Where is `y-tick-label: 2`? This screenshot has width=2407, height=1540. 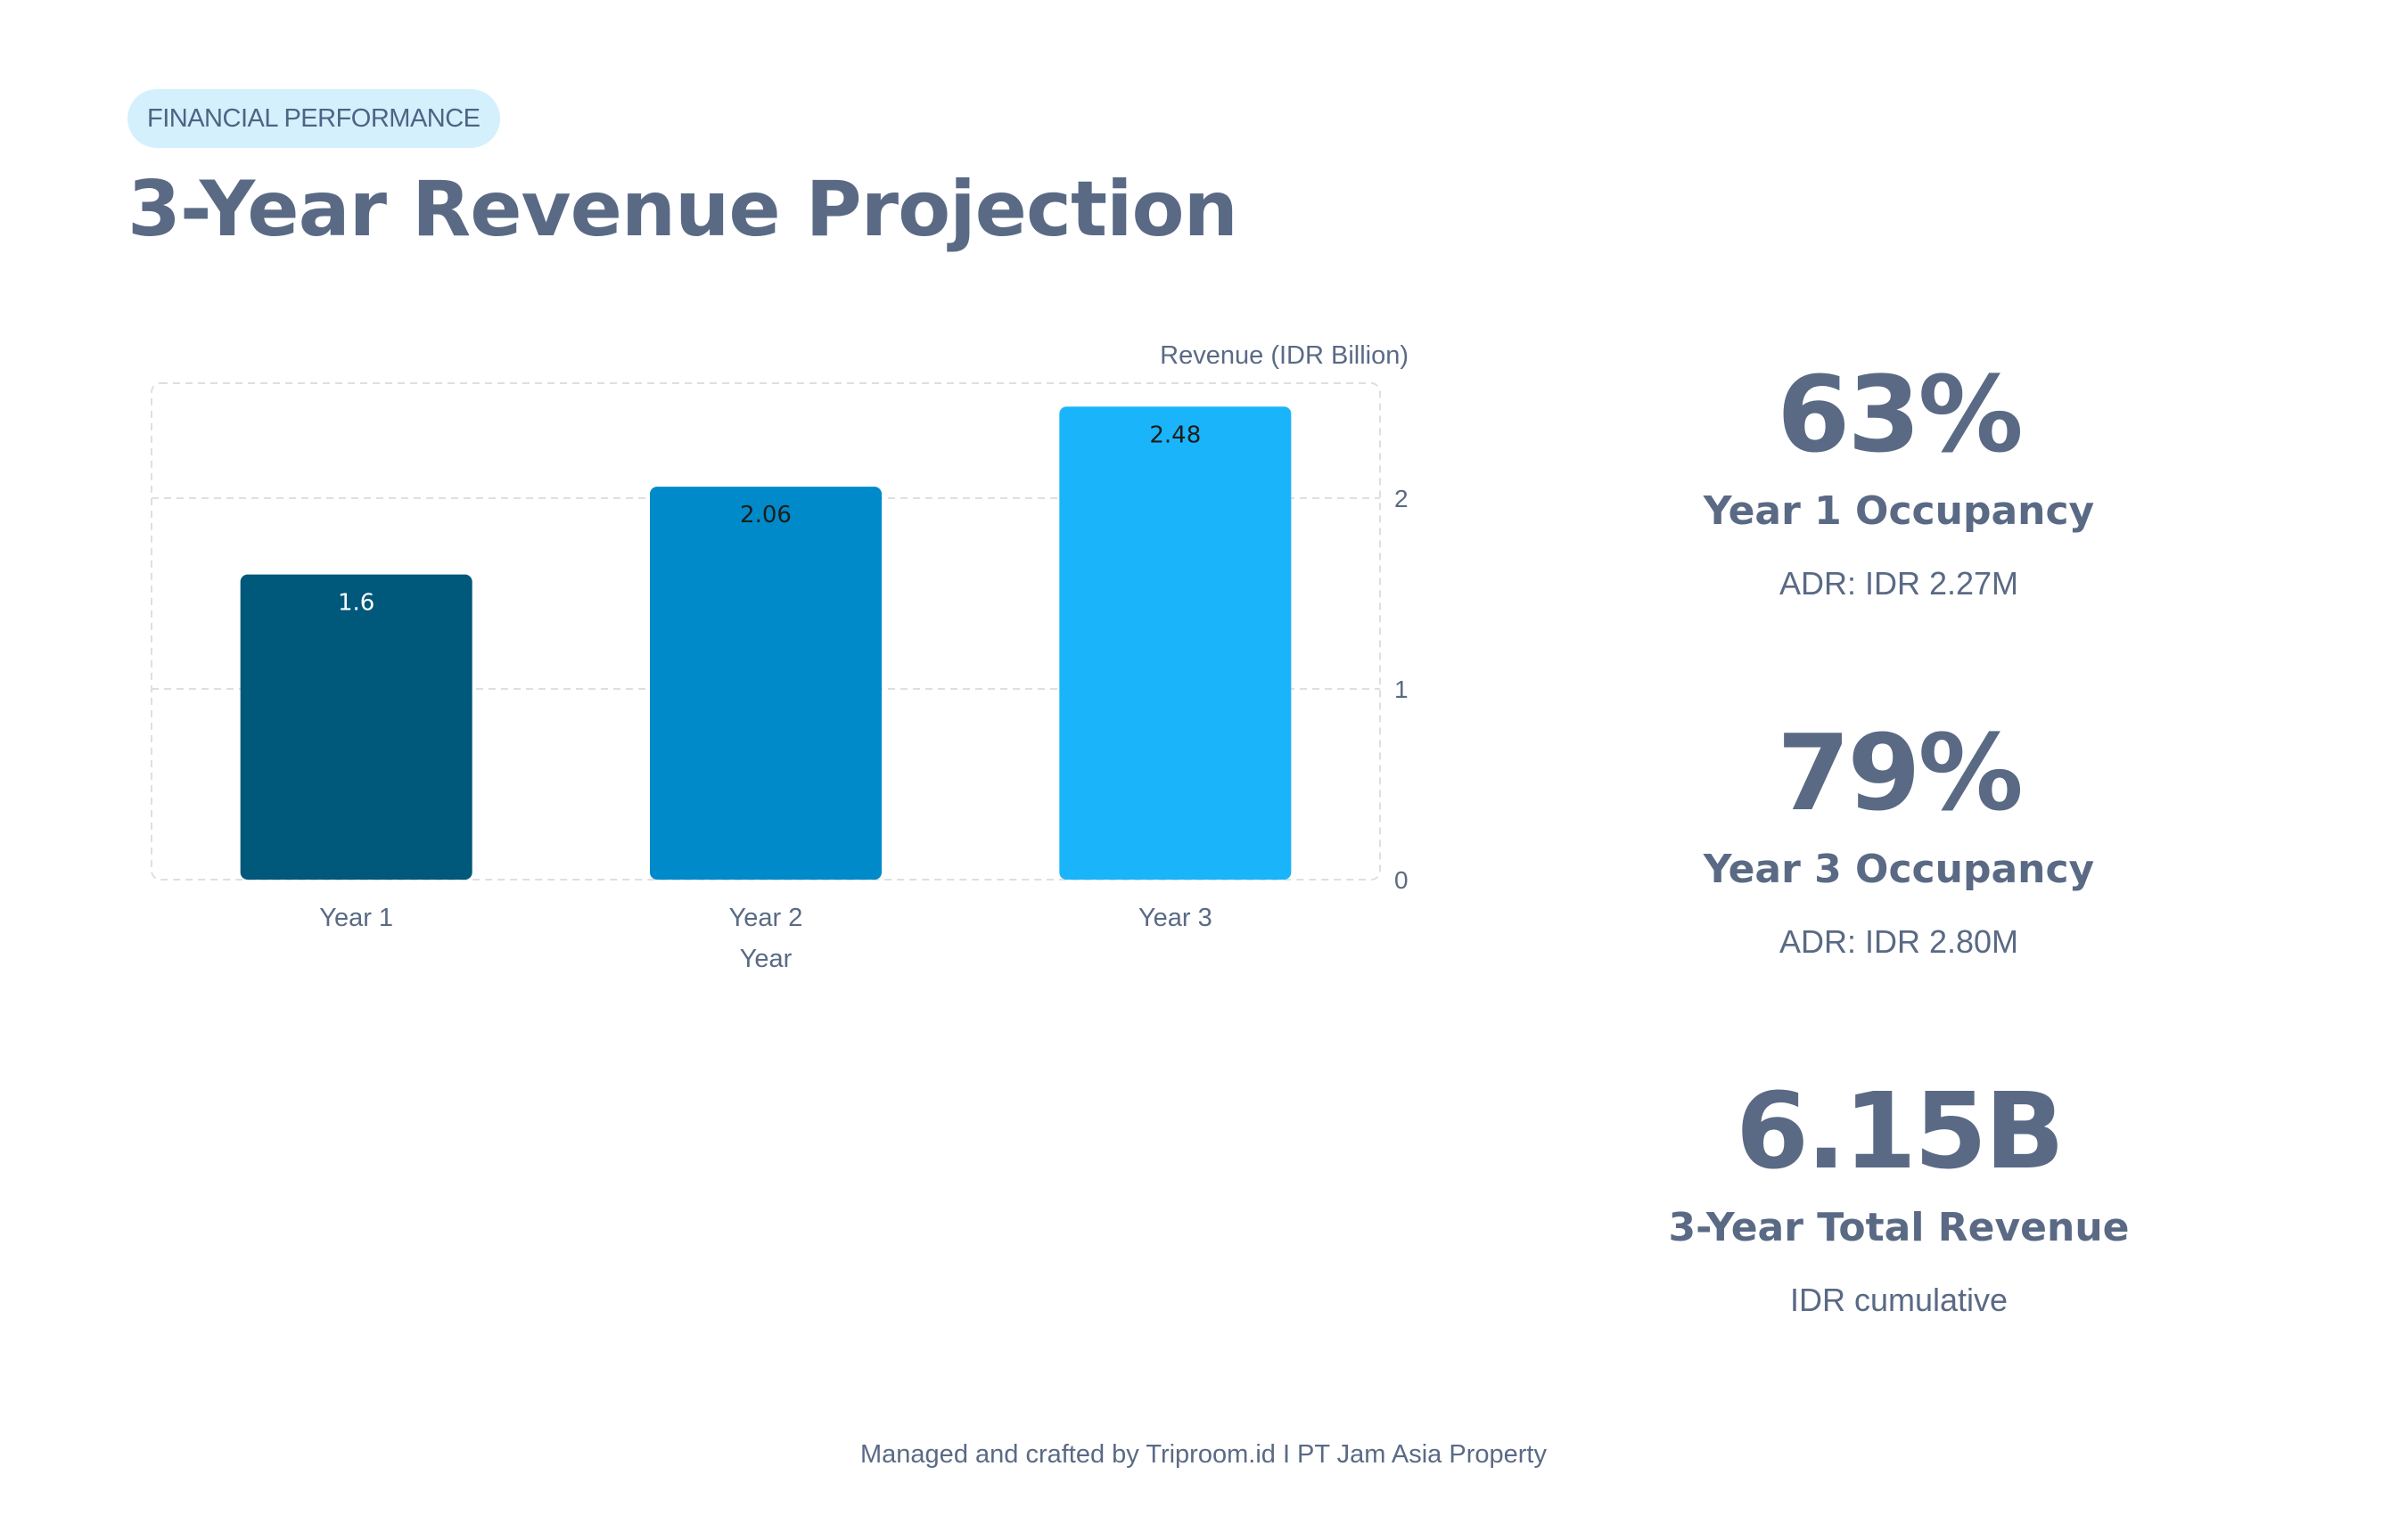 y-tick-label: 2 is located at coordinates (1401, 498).